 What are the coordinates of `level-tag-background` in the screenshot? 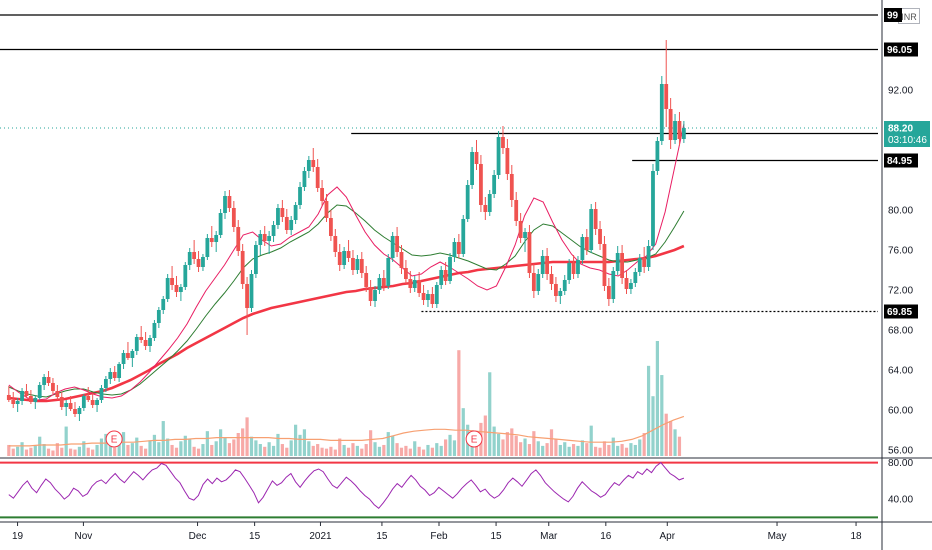 It's located at (893, 15).